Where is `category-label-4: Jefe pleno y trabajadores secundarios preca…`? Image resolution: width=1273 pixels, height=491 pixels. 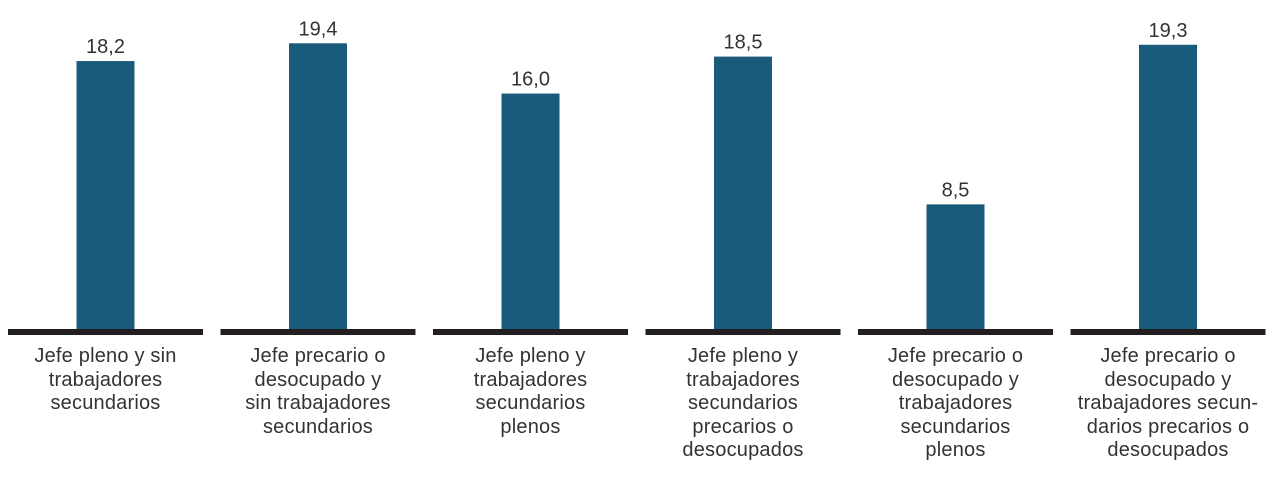
category-label-4: Jefe pleno y trabajadores secundarios preca… is located at coordinates (743, 404).